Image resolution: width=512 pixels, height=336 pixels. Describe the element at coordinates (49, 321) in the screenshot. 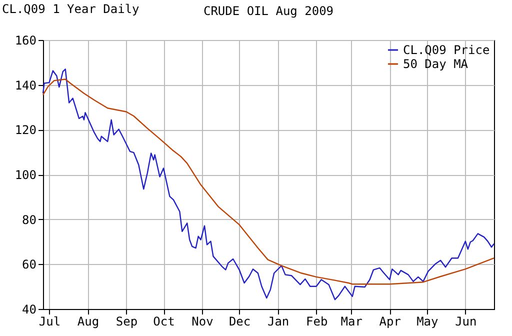

I see `x-tick-label: Jul` at that location.